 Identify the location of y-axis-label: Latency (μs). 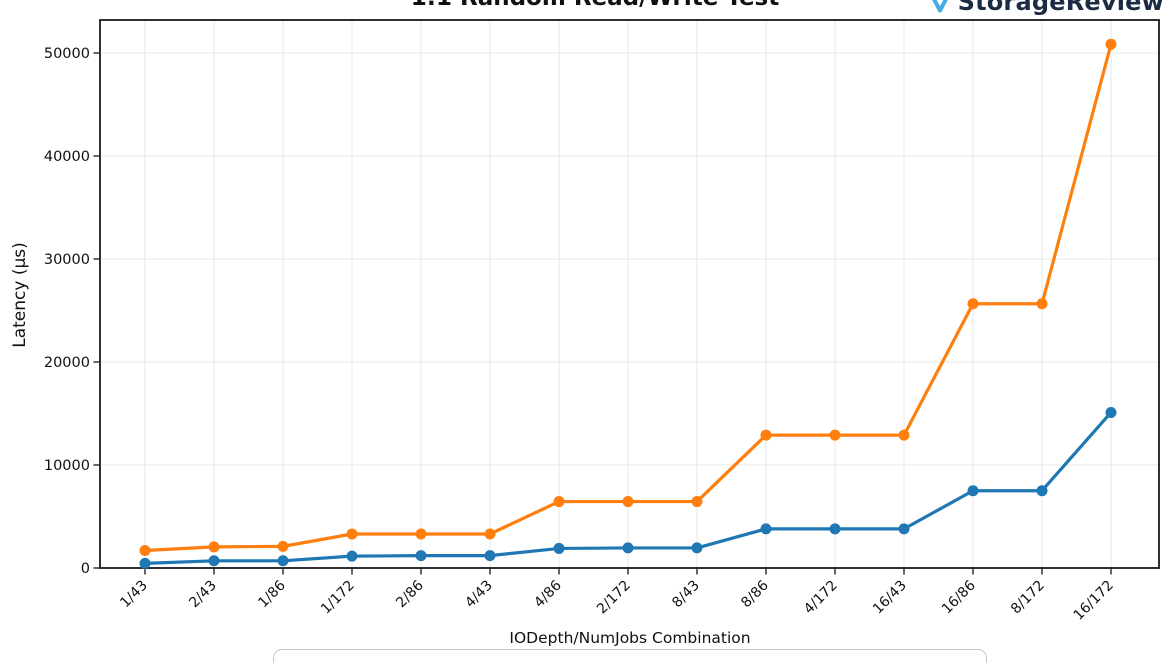
(20, 295).